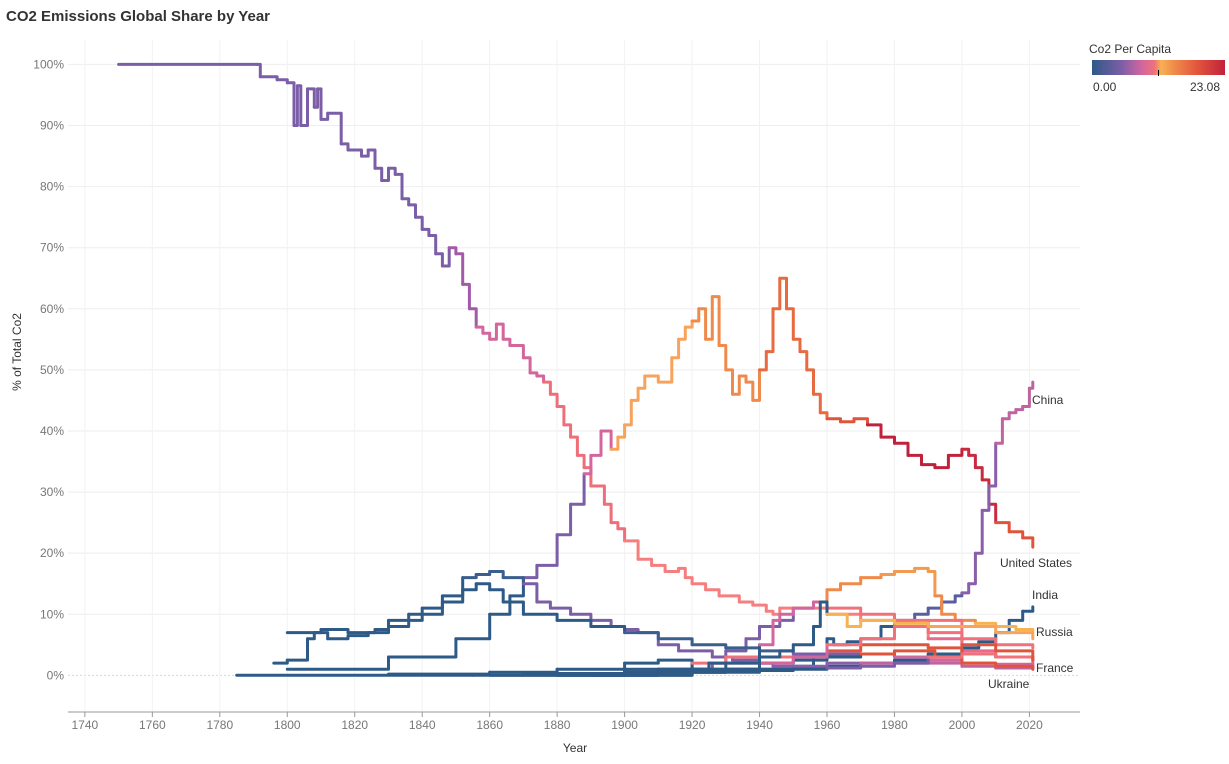 The image size is (1229, 764). Describe the element at coordinates (1048, 400) in the screenshot. I see `country-label: China` at that location.